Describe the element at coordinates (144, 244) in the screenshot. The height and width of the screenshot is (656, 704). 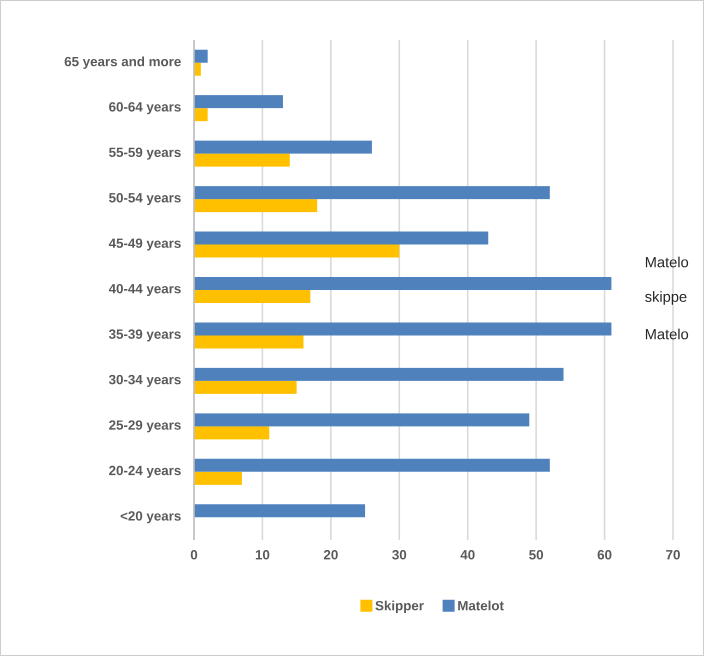
I see `y-tick-label: 45-49 years` at that location.